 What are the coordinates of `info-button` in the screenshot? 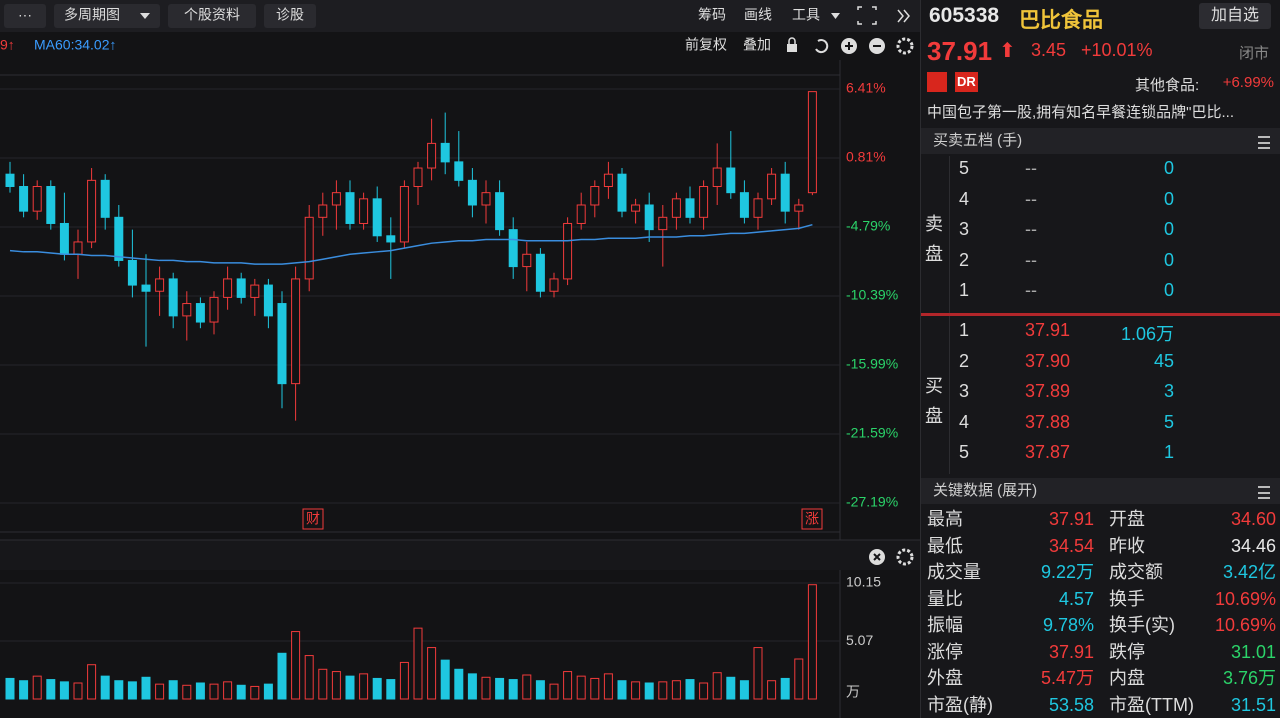 It's located at (212, 16).